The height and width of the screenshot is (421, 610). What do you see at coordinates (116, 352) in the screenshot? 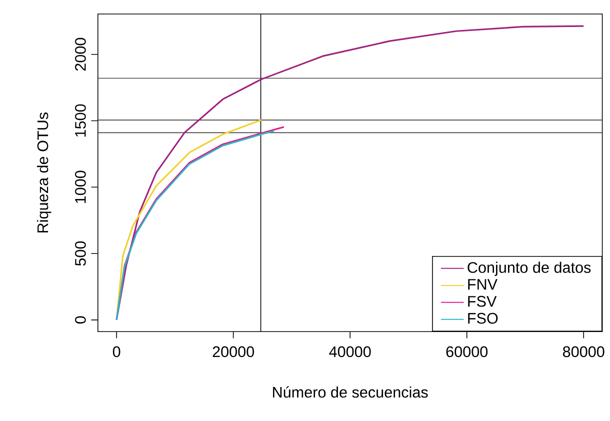
I see `x-tick-label: 0` at bounding box center [116, 352].